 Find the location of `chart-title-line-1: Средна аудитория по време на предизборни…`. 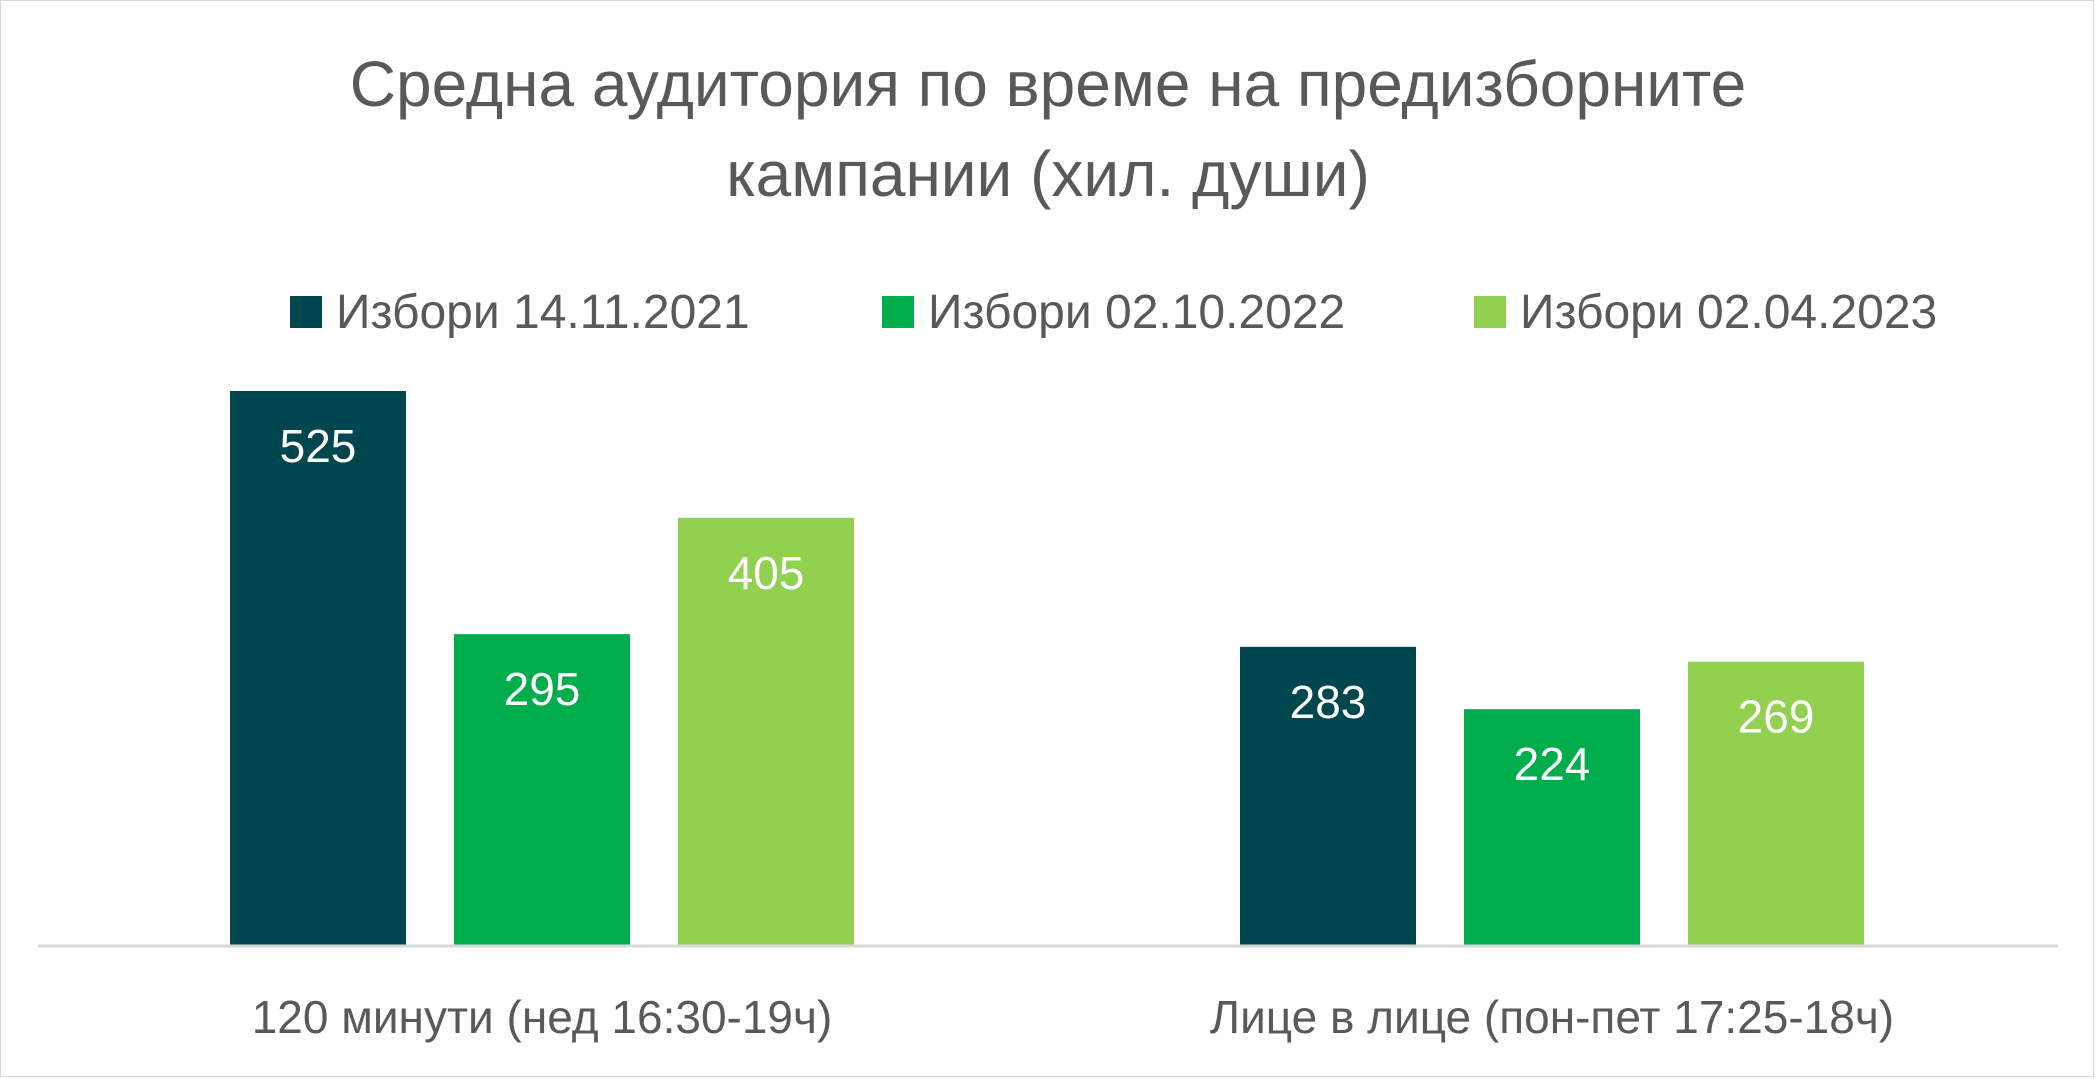

chart-title-line-1: Средна аудитория по време на предизборни… is located at coordinates (1048, 84).